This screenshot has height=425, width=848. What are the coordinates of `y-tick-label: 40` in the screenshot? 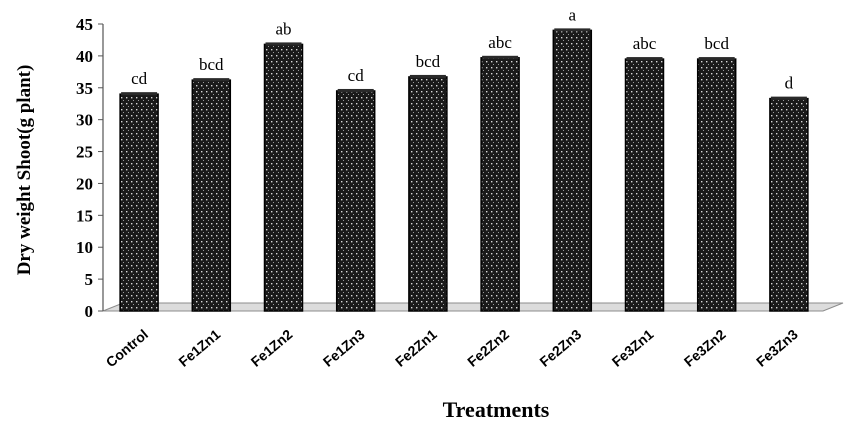 It's located at (84, 56).